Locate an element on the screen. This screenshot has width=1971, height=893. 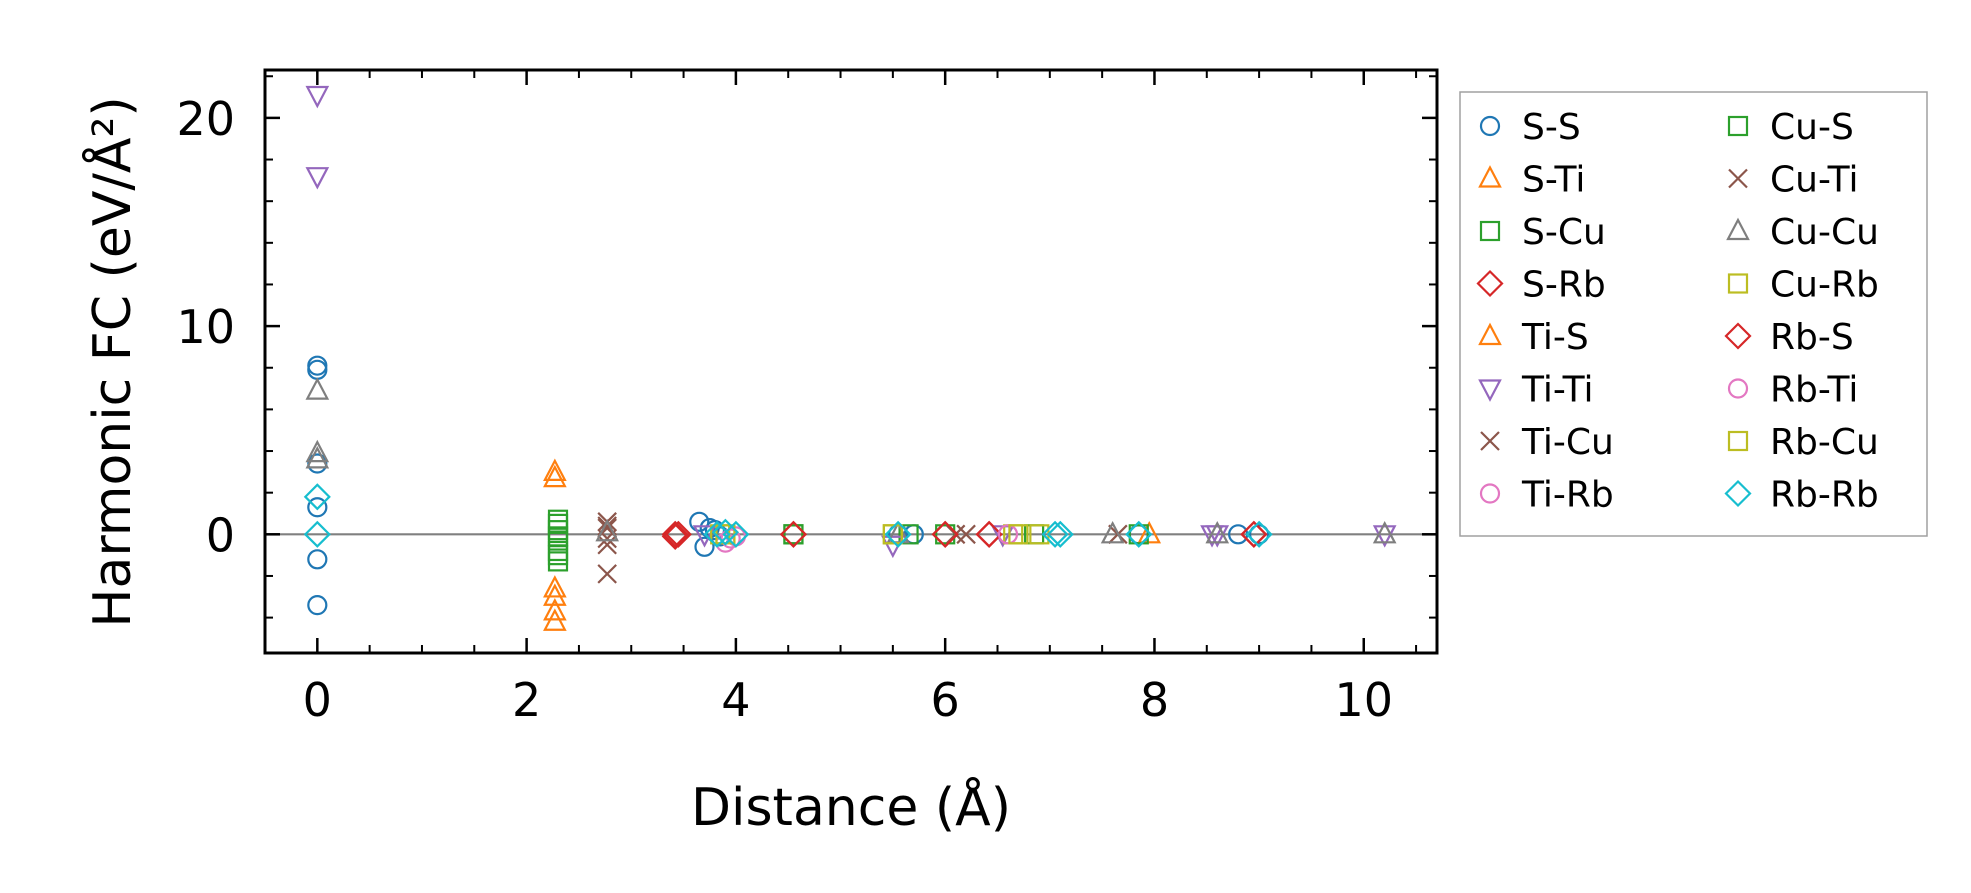
legend-label: Cu-Ti is located at coordinates (1814, 180).